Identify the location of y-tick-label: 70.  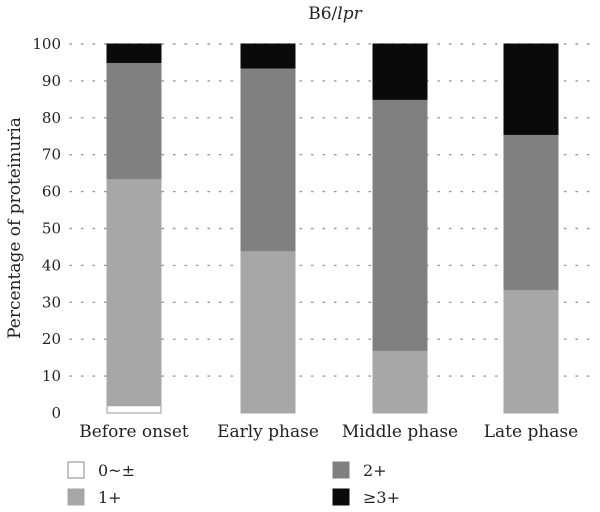
(51, 155).